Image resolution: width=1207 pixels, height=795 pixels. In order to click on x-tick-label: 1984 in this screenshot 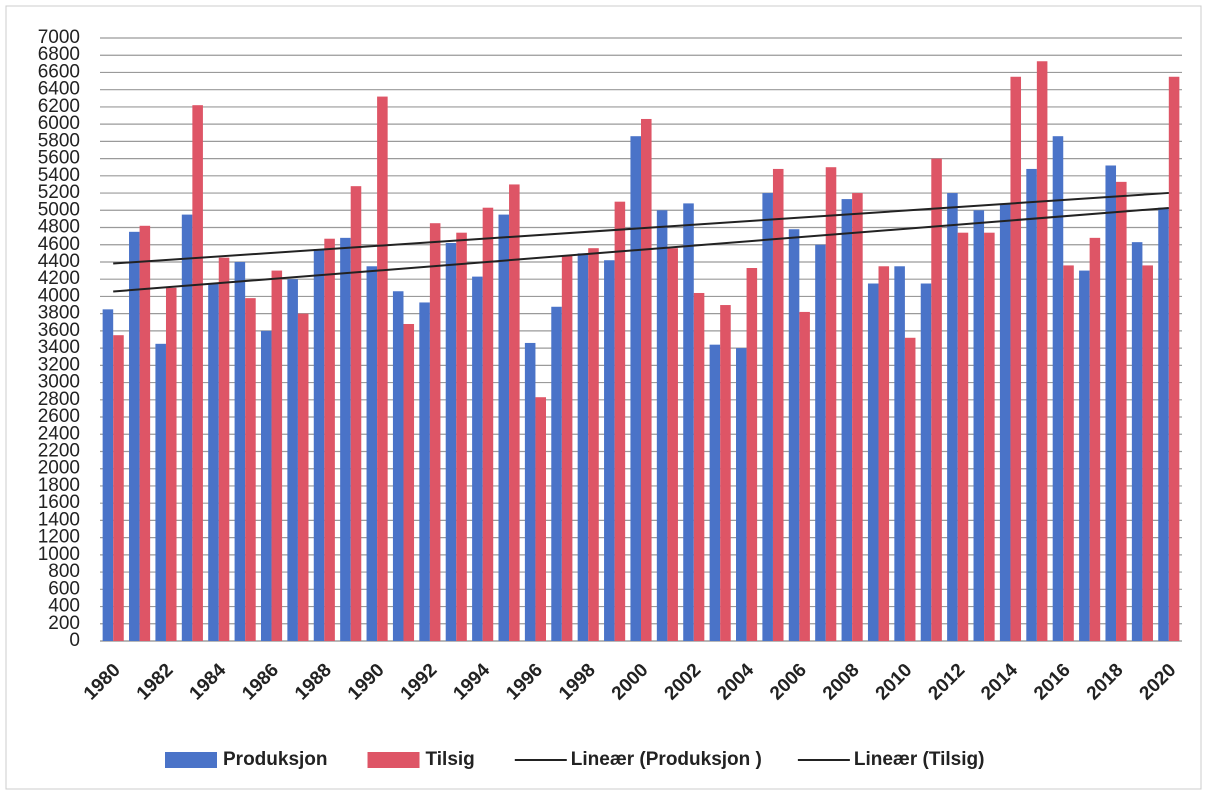, I will do `click(208, 681)`.